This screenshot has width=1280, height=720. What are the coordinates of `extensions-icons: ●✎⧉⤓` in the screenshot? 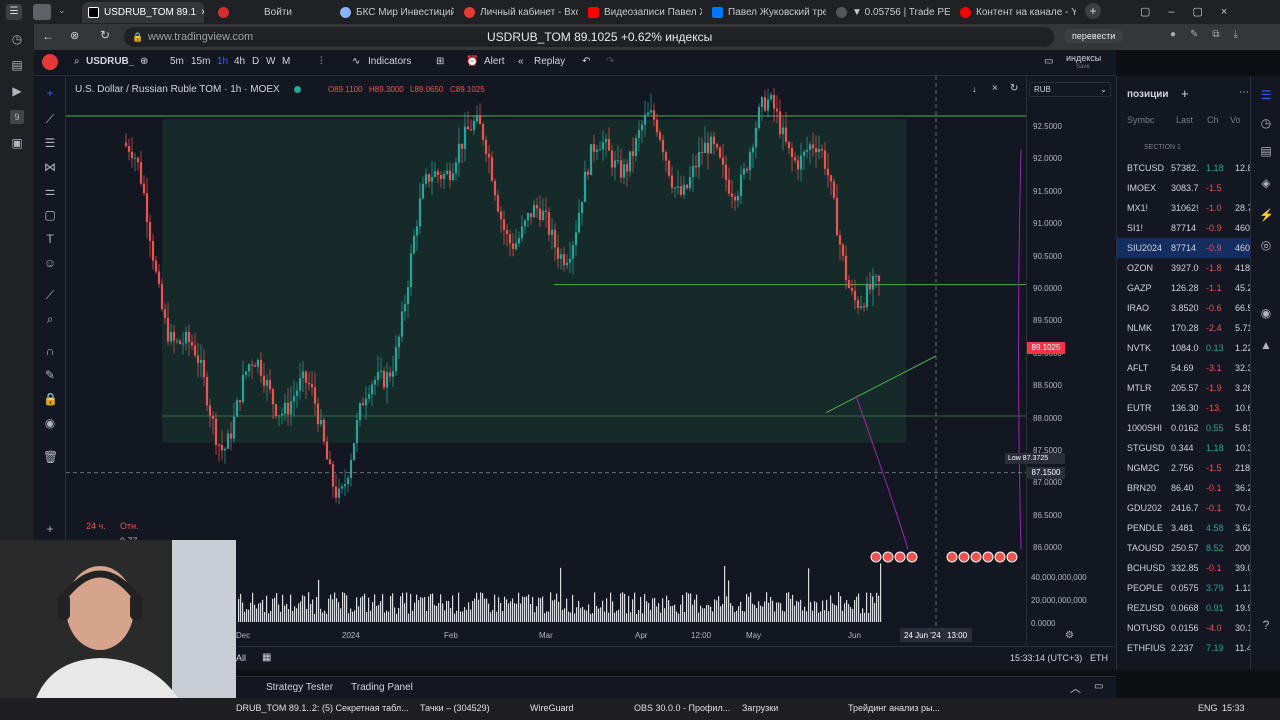 It's located at (1211, 34).